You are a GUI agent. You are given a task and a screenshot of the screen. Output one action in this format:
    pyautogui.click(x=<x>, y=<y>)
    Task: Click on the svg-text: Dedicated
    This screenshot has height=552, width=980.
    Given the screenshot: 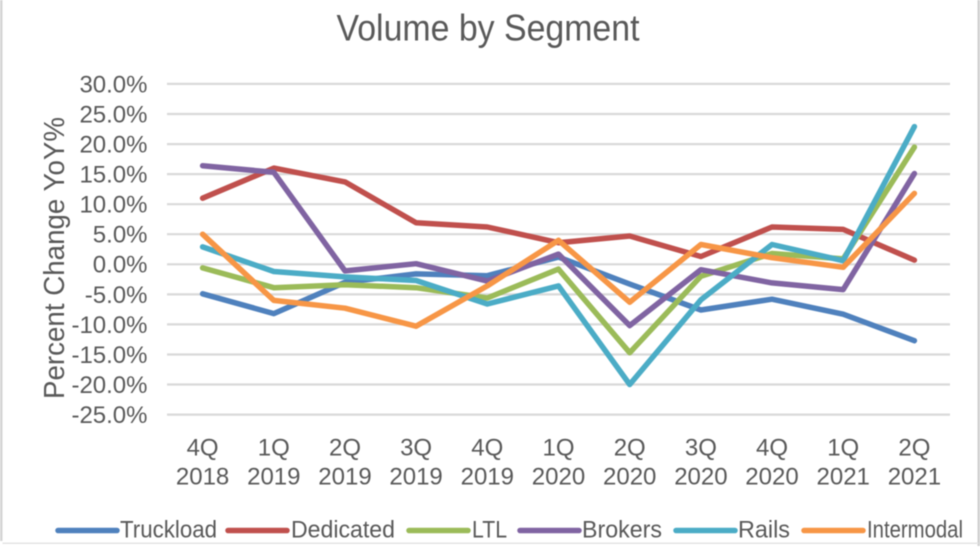 What is the action you would take?
    pyautogui.click(x=343, y=530)
    